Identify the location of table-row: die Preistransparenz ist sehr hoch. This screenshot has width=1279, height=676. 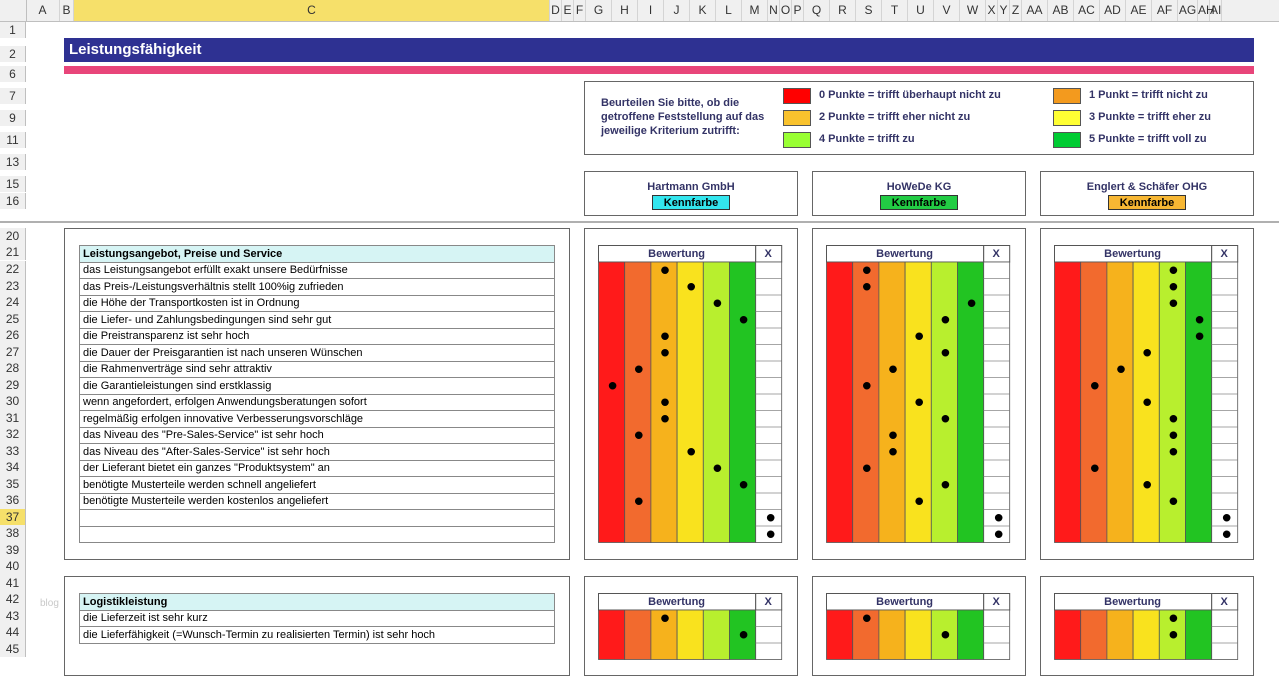
(317, 336).